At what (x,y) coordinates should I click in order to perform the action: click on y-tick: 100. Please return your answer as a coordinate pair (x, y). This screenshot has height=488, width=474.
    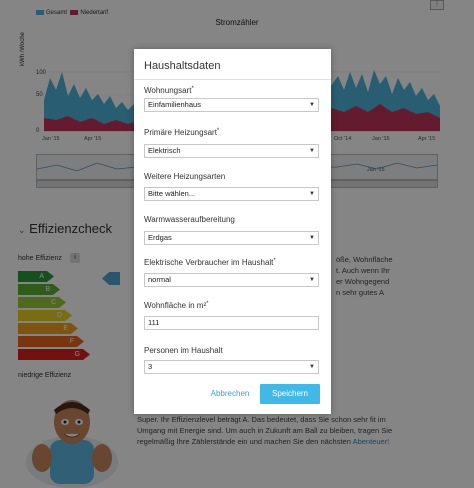
    Looking at the image, I should click on (41, 73).